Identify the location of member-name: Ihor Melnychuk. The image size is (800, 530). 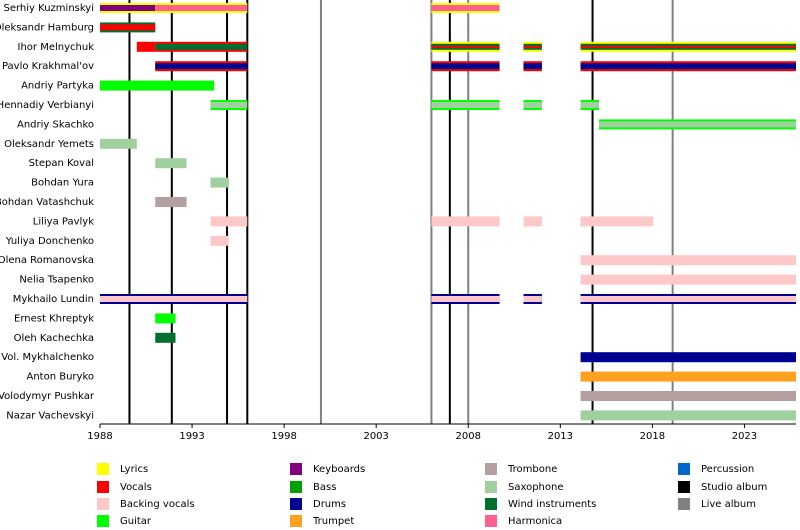
(56, 47).